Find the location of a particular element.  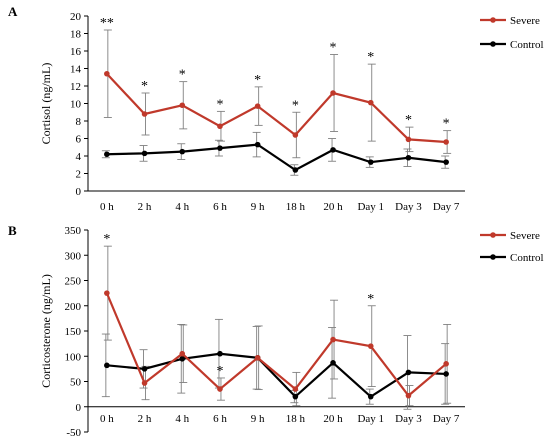

y-tick-label: 18 is located at coordinates (76, 35).